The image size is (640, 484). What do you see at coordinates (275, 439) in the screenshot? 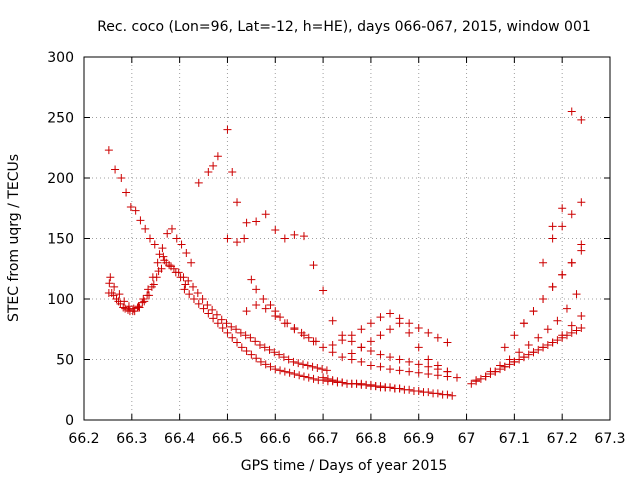
I see `x-tick-label: 66.6` at bounding box center [275, 439].